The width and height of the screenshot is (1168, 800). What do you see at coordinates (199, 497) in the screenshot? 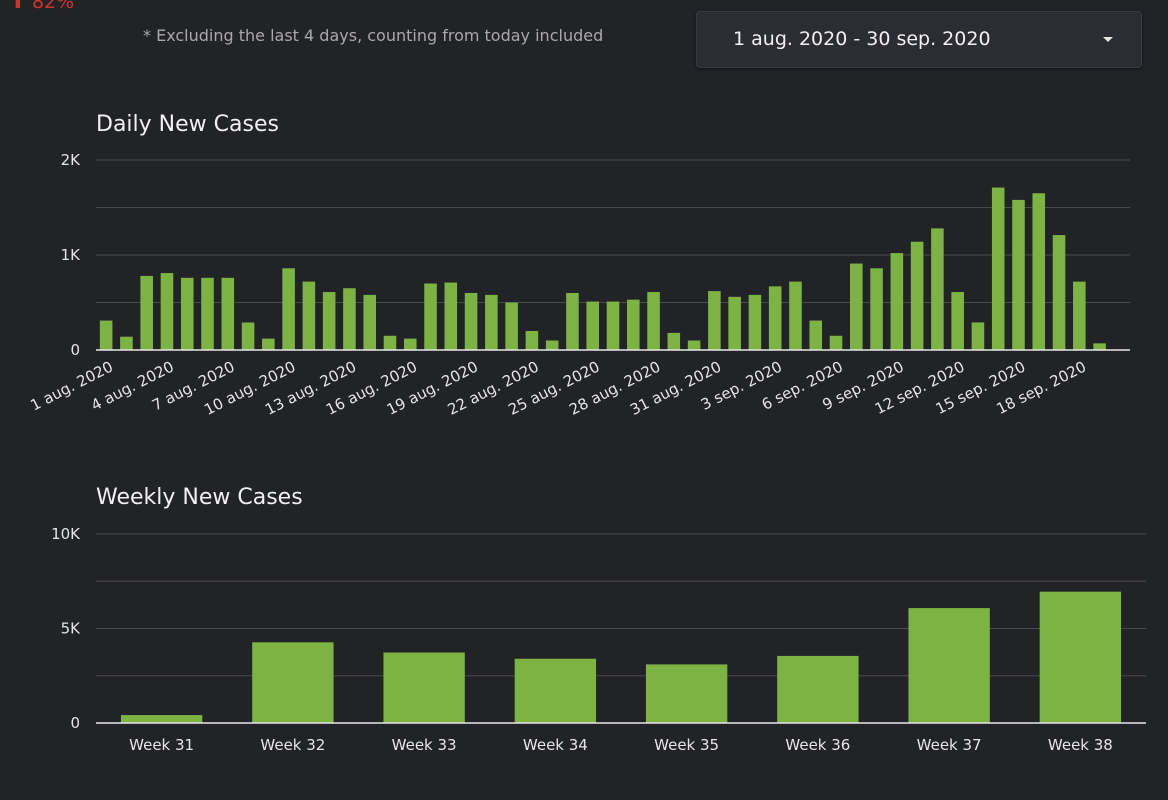
I see `weekly-chart-title: Weekly New Cases` at bounding box center [199, 497].